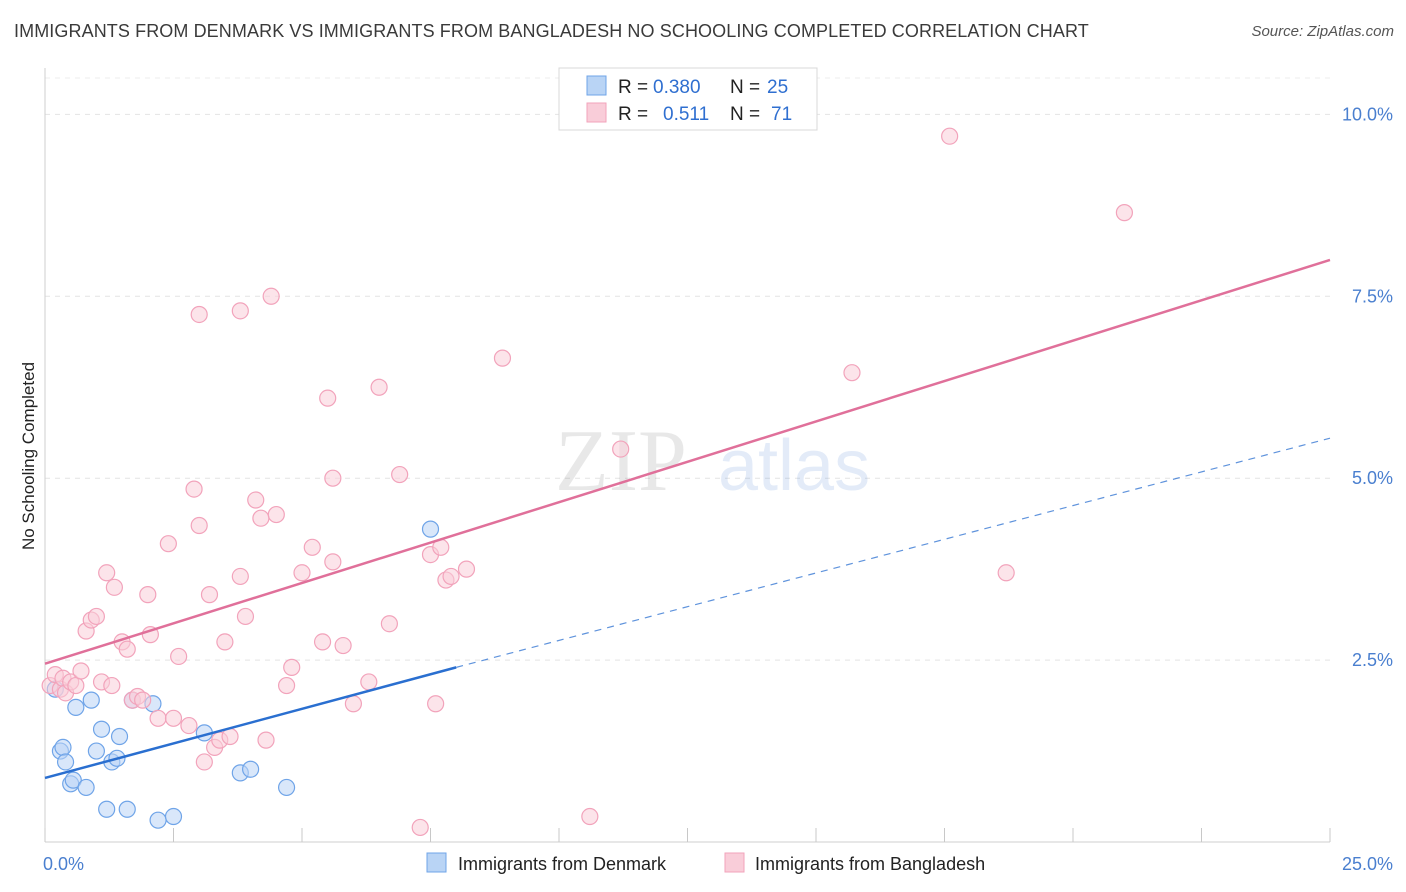 The height and width of the screenshot is (892, 1406). Describe the element at coordinates (1367, 387) in the screenshot. I see `y-tick-labels: 2.5% 5.0% 7.5% 10.0%` at that location.